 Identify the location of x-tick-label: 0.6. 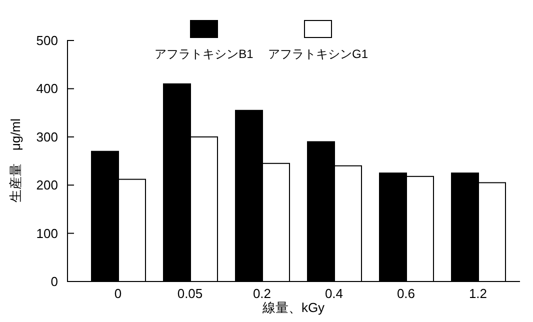
(406, 293).